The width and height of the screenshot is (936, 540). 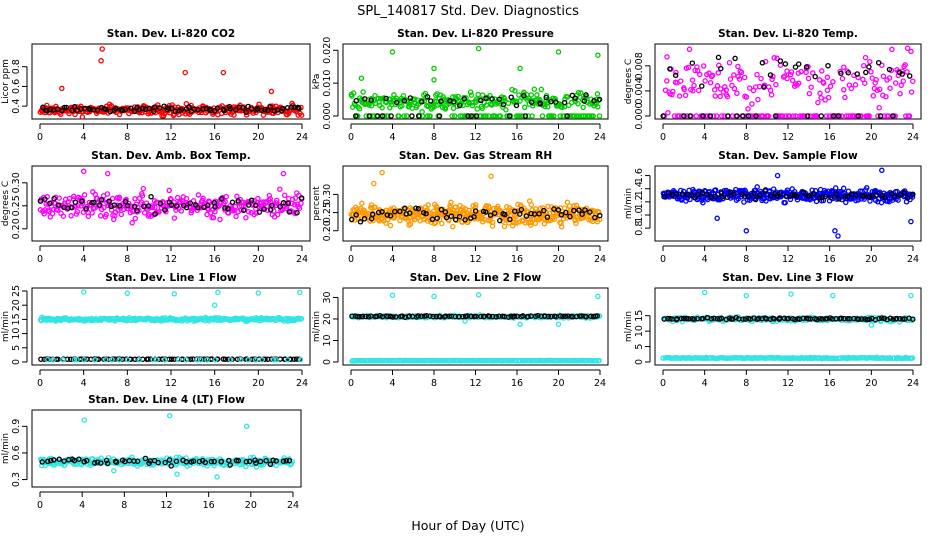 What do you see at coordinates (639, 316) in the screenshot?
I see `y-tick-label: 15` at bounding box center [639, 316].